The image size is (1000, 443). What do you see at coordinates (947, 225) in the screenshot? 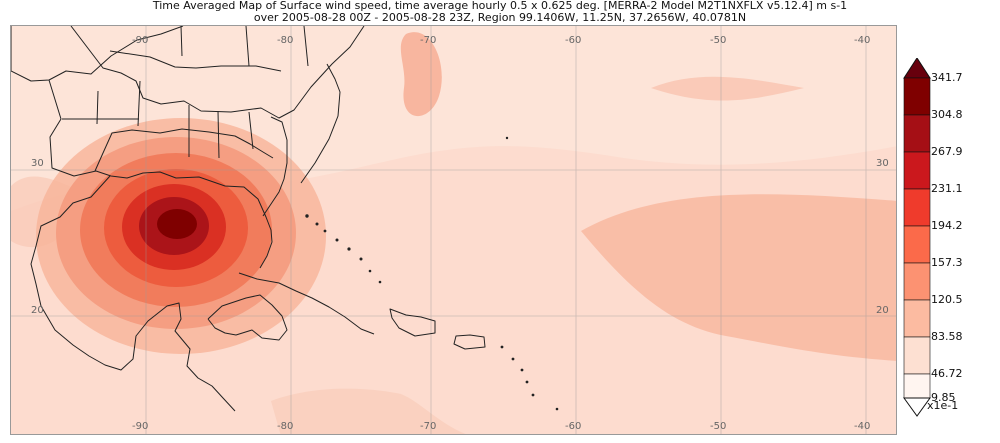
I see `colorbar-label-194-2: 194.2` at bounding box center [947, 225].